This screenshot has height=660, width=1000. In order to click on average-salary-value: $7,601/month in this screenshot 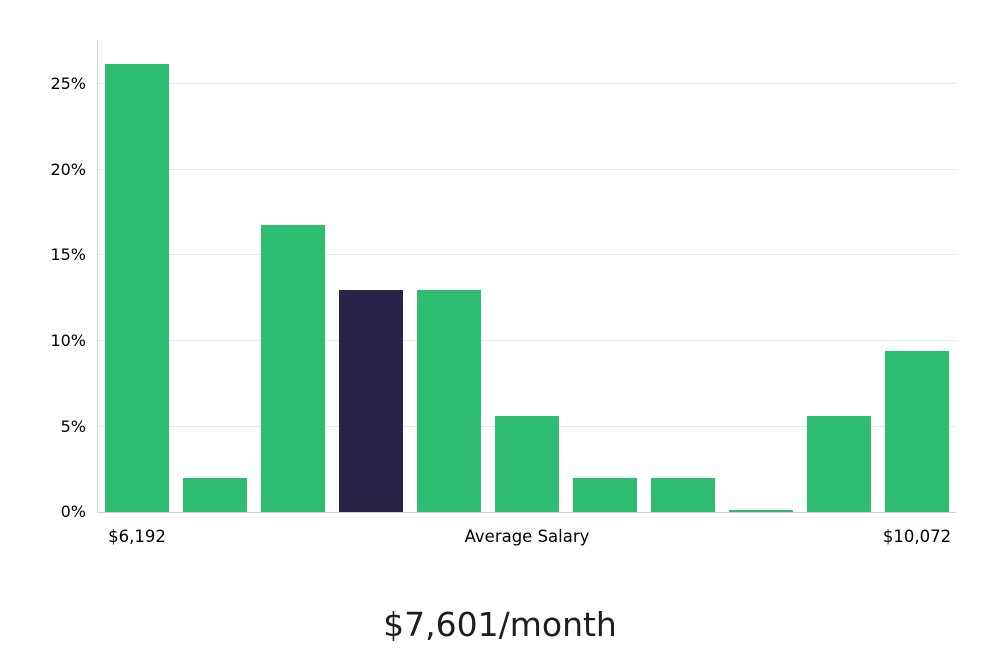, I will do `click(500, 624)`.